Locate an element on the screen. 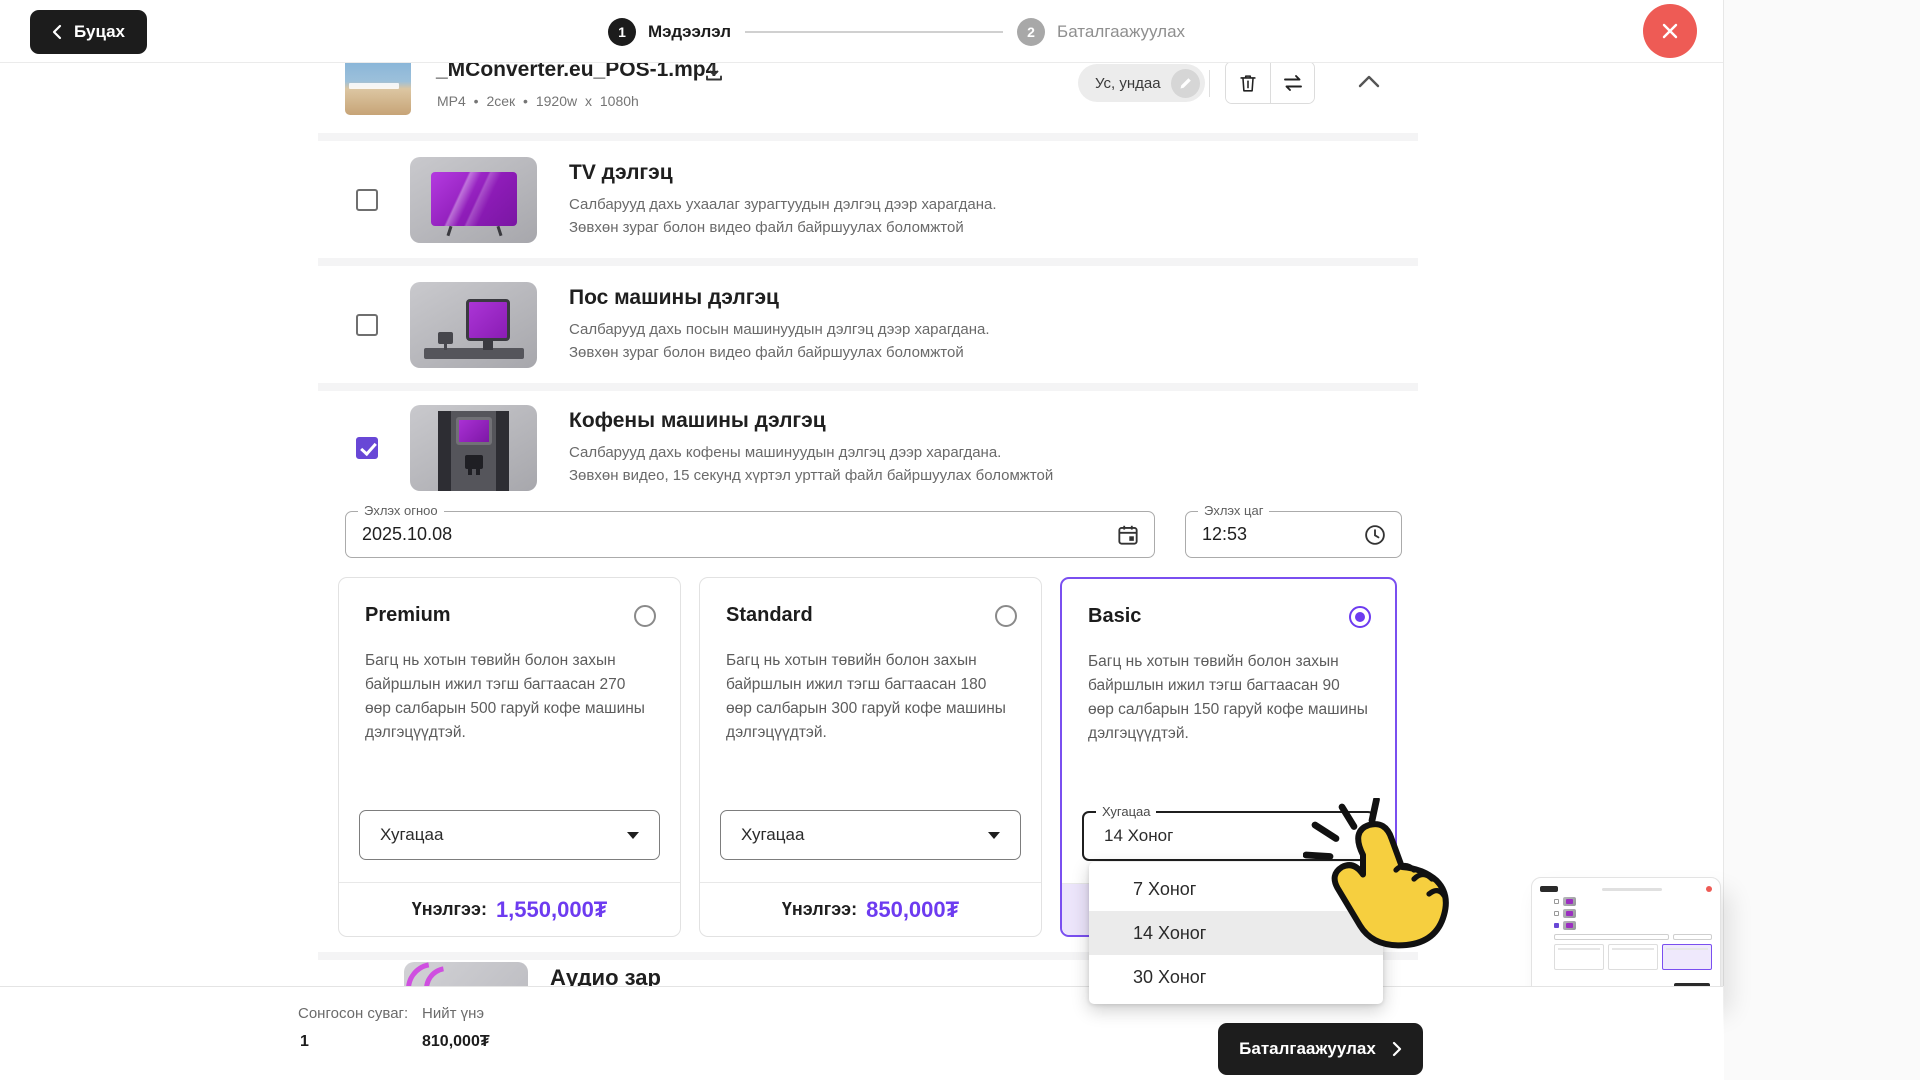  start-date-field: Эхлэх огноо 2025.10.08 is located at coordinates (750, 530).